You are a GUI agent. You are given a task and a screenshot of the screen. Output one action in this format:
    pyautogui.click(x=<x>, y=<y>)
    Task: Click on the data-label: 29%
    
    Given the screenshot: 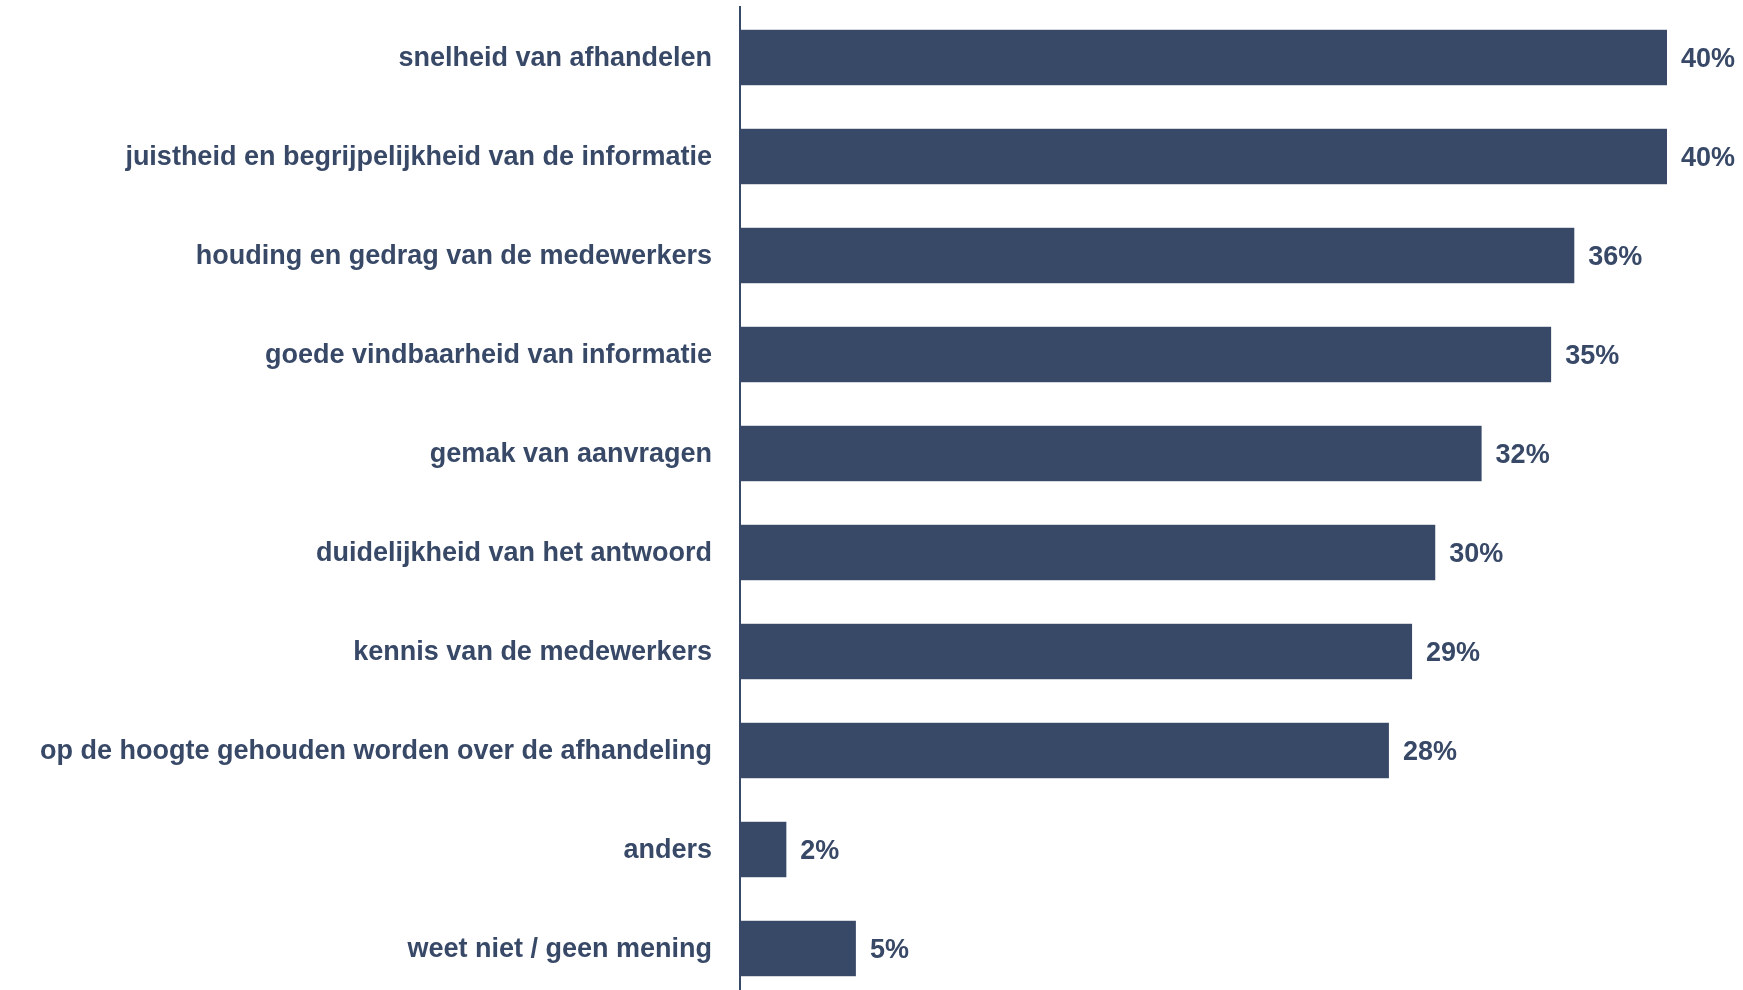 What is the action you would take?
    pyautogui.click(x=1453, y=651)
    